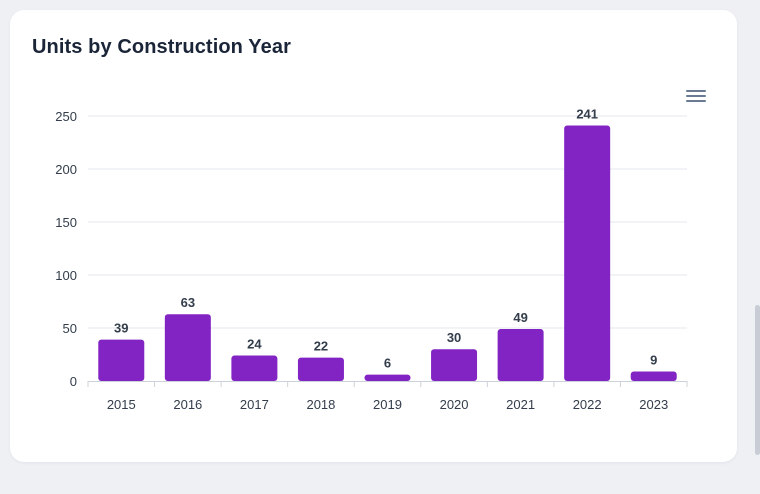 Image resolution: width=760 pixels, height=494 pixels. What do you see at coordinates (66, 275) in the screenshot?
I see `y-tick-label: 100` at bounding box center [66, 275].